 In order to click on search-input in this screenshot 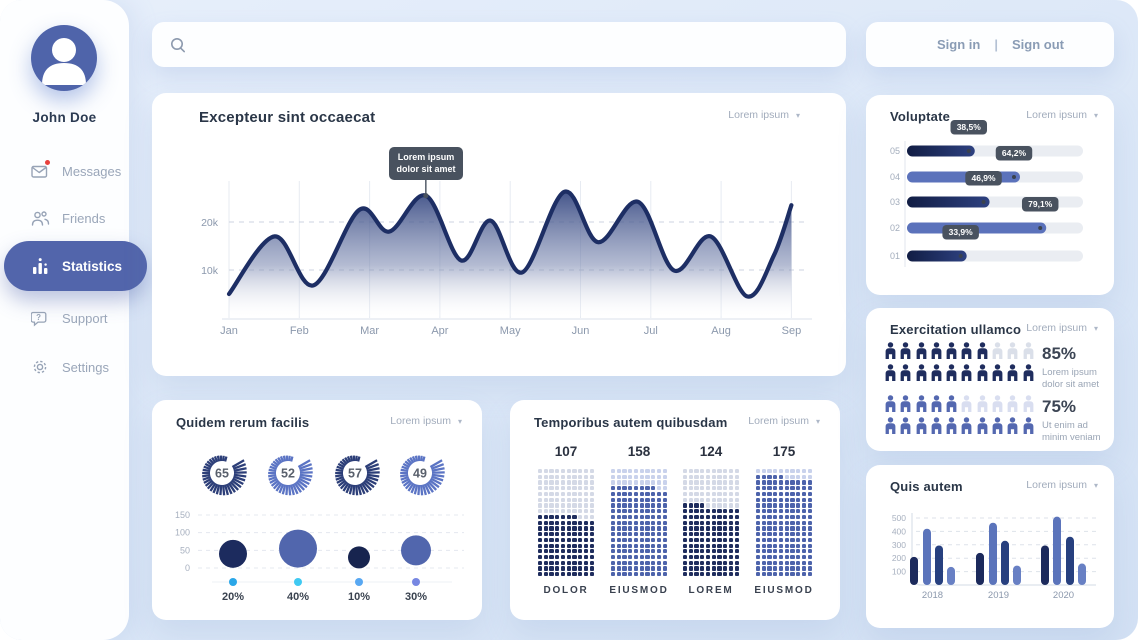, I will do `click(514, 44)`.